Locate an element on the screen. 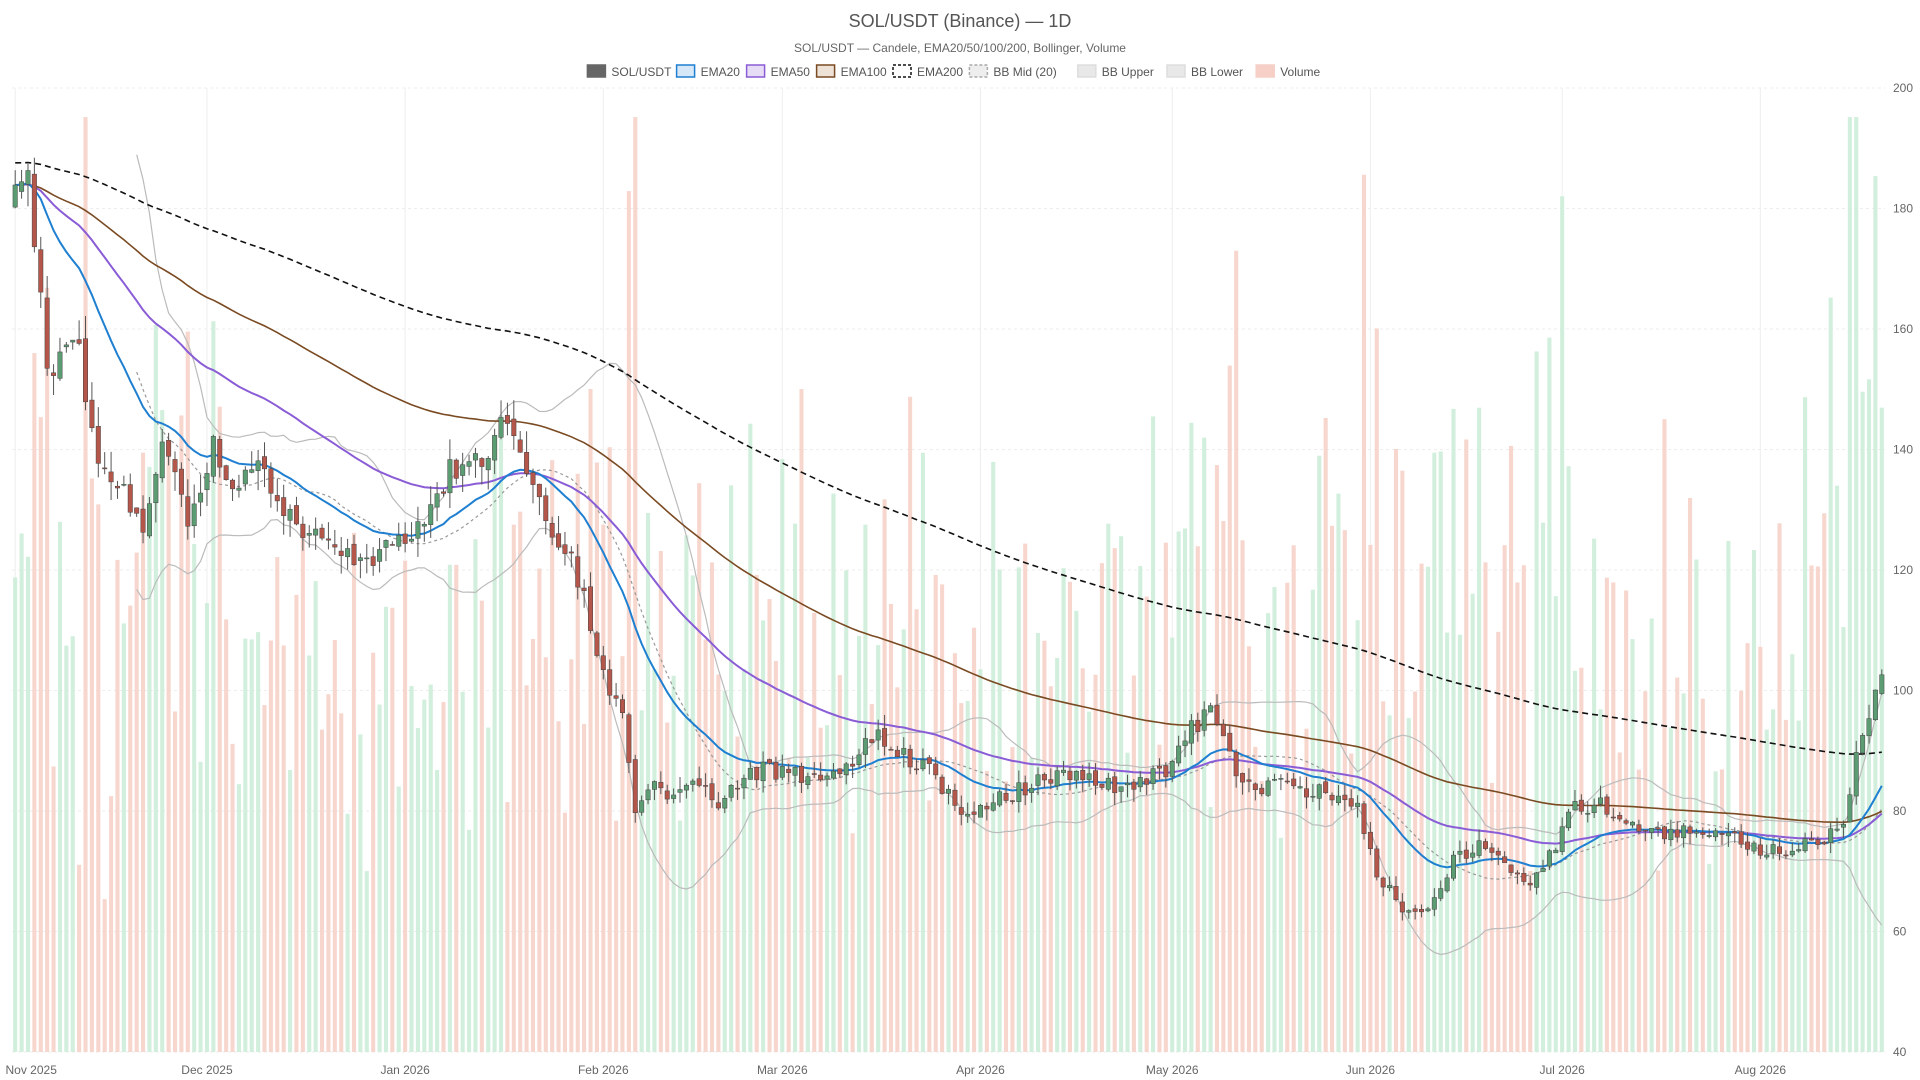  legend-item: EMA20 is located at coordinates (707, 71).